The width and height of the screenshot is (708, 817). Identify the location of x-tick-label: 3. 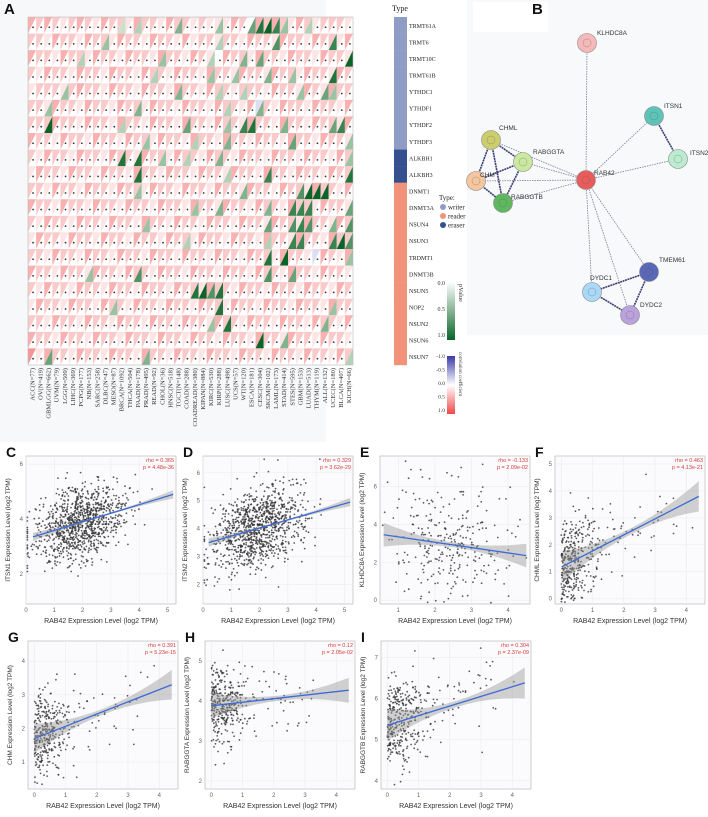
(472, 611).